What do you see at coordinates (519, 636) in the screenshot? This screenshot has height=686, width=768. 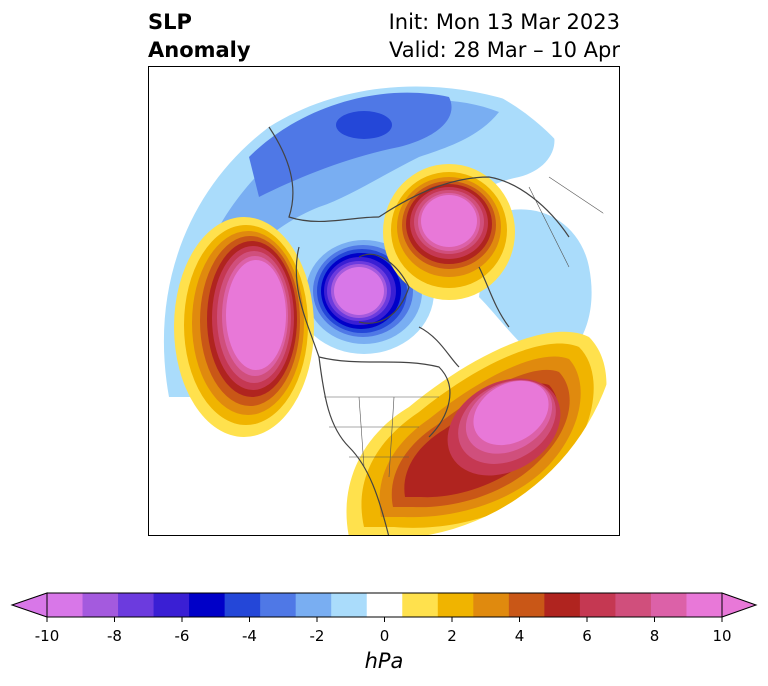 I see `colorbar-tick-label: 4` at bounding box center [519, 636].